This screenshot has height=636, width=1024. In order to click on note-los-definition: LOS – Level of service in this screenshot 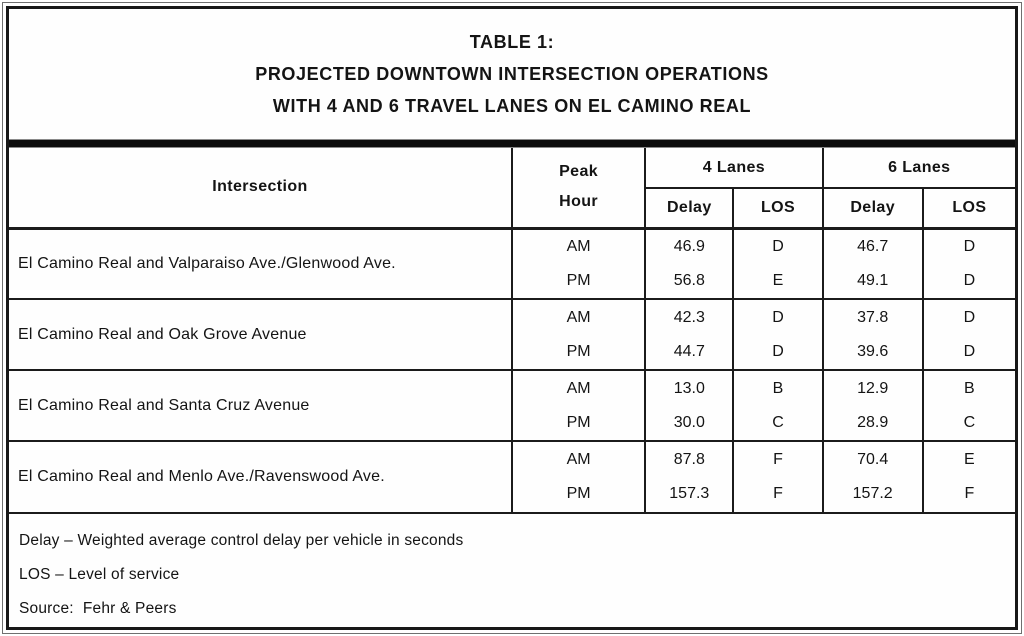, I will do `click(99, 574)`.